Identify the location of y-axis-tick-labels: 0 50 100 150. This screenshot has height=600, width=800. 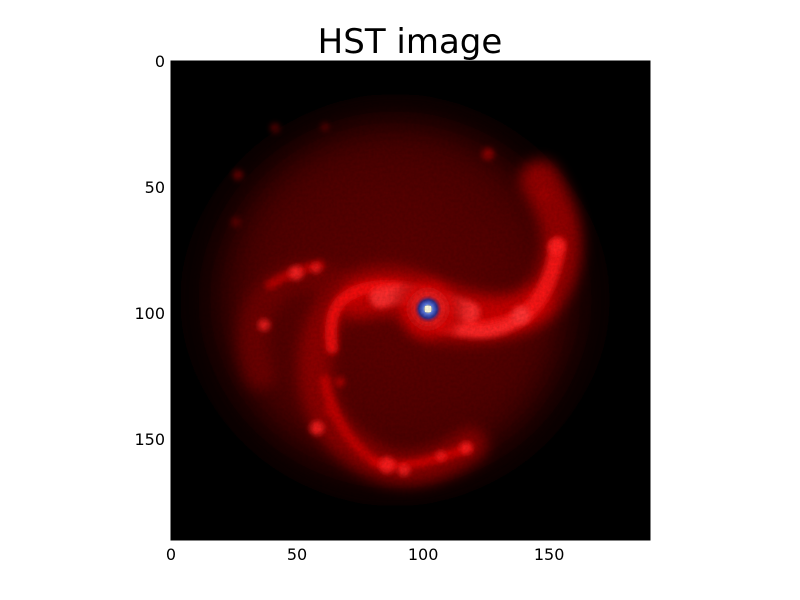
(149, 250).